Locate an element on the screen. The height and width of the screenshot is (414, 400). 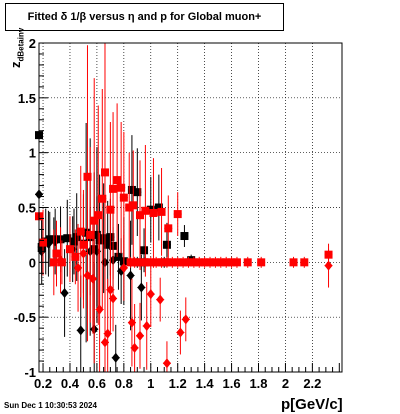
x-tick-label: 2 is located at coordinates (285, 383).